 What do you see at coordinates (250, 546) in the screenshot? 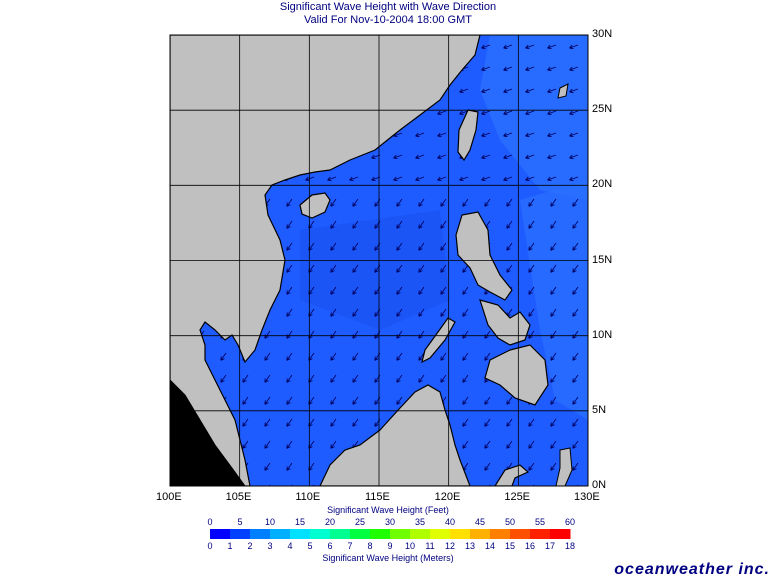
I see `meter-tick-label: 2` at bounding box center [250, 546].